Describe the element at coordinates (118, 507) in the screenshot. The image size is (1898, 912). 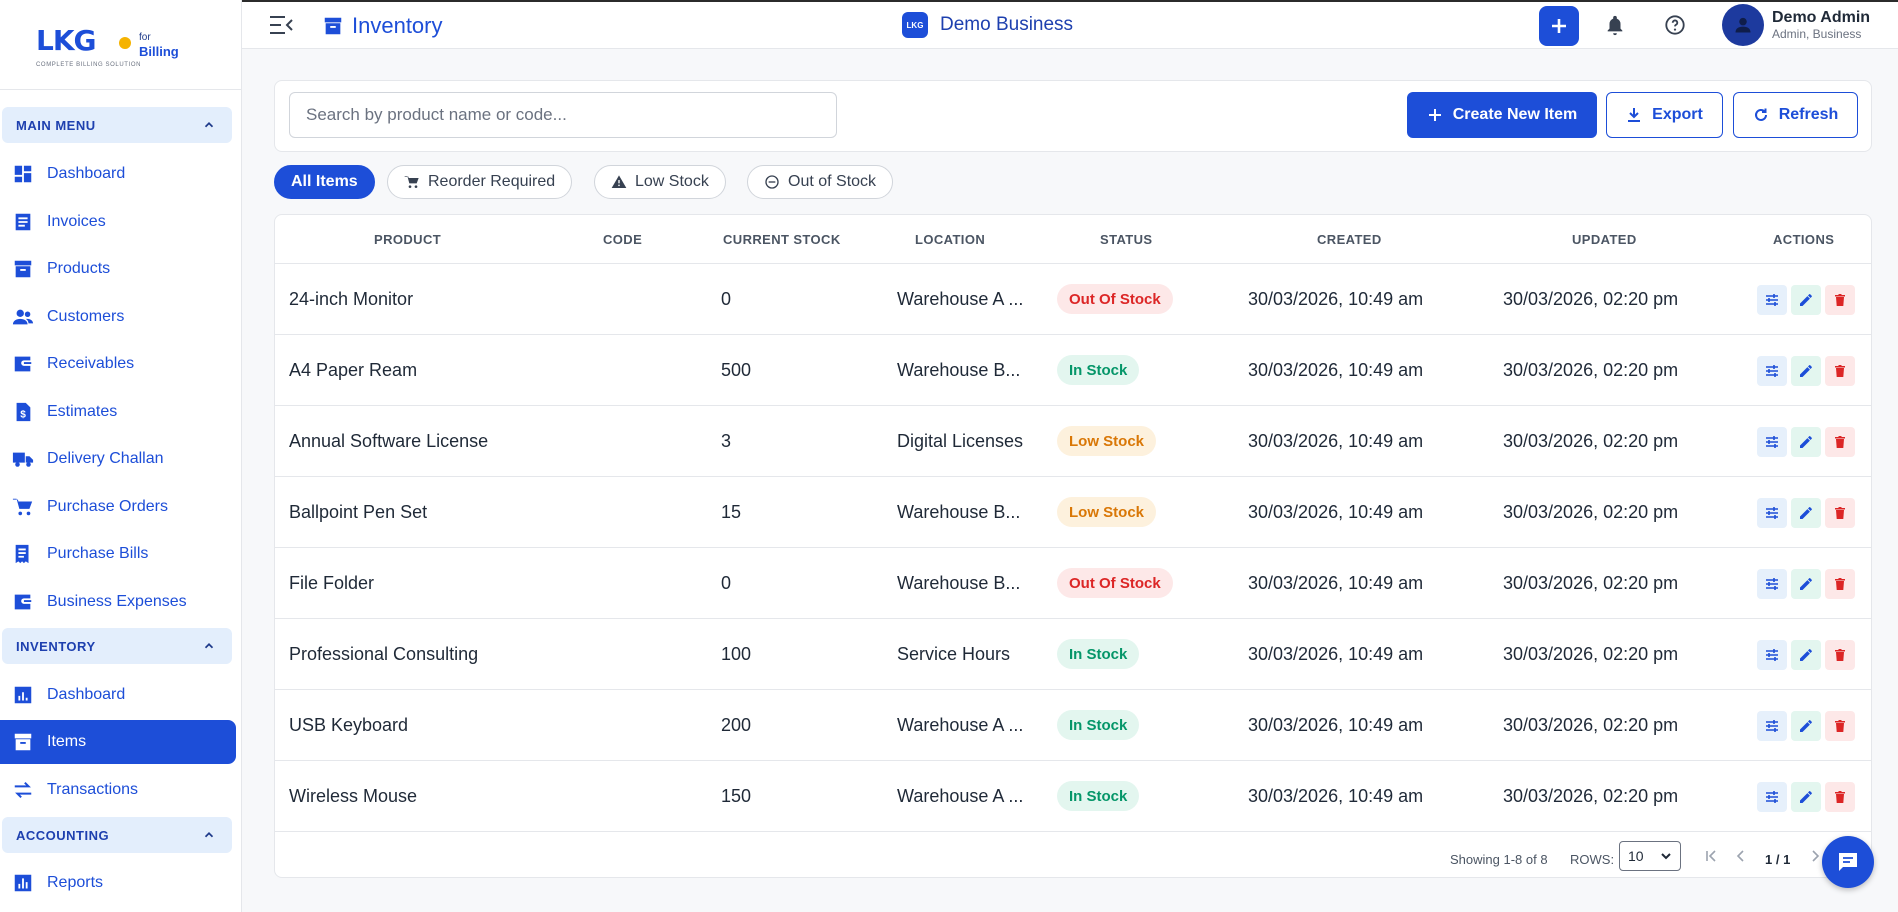
I see `sidebar-item-purchase-orders: Purchase Orders` at that location.